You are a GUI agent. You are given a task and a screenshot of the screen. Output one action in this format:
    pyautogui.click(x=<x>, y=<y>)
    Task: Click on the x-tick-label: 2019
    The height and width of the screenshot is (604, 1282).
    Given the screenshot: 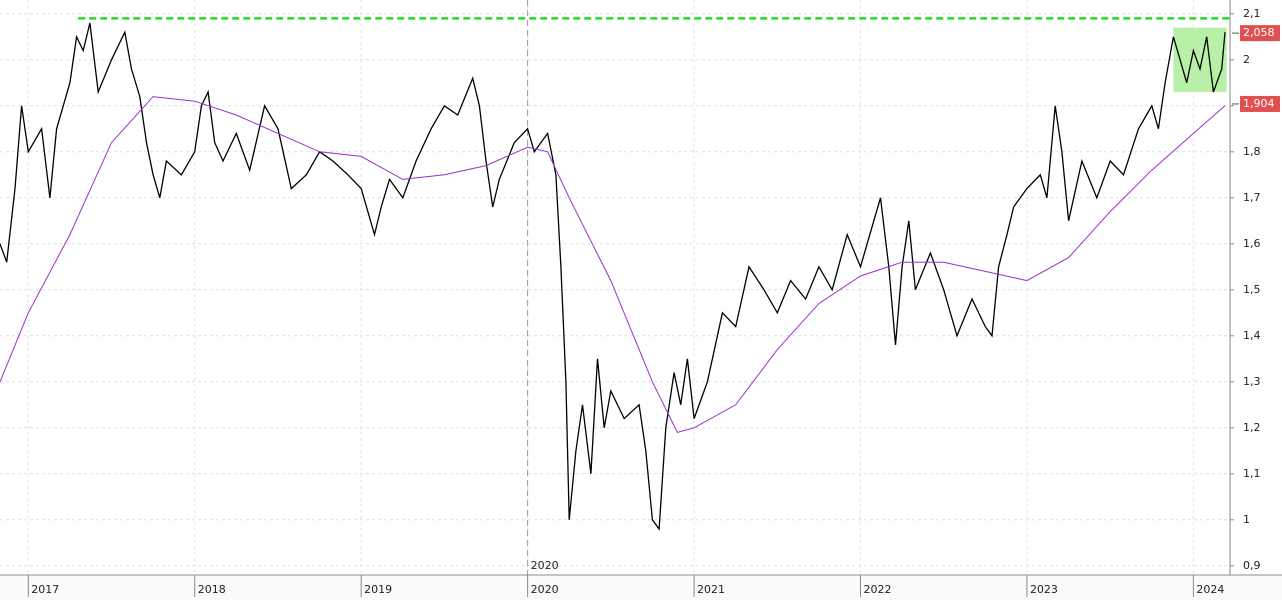 What is the action you would take?
    pyautogui.click(x=378, y=589)
    